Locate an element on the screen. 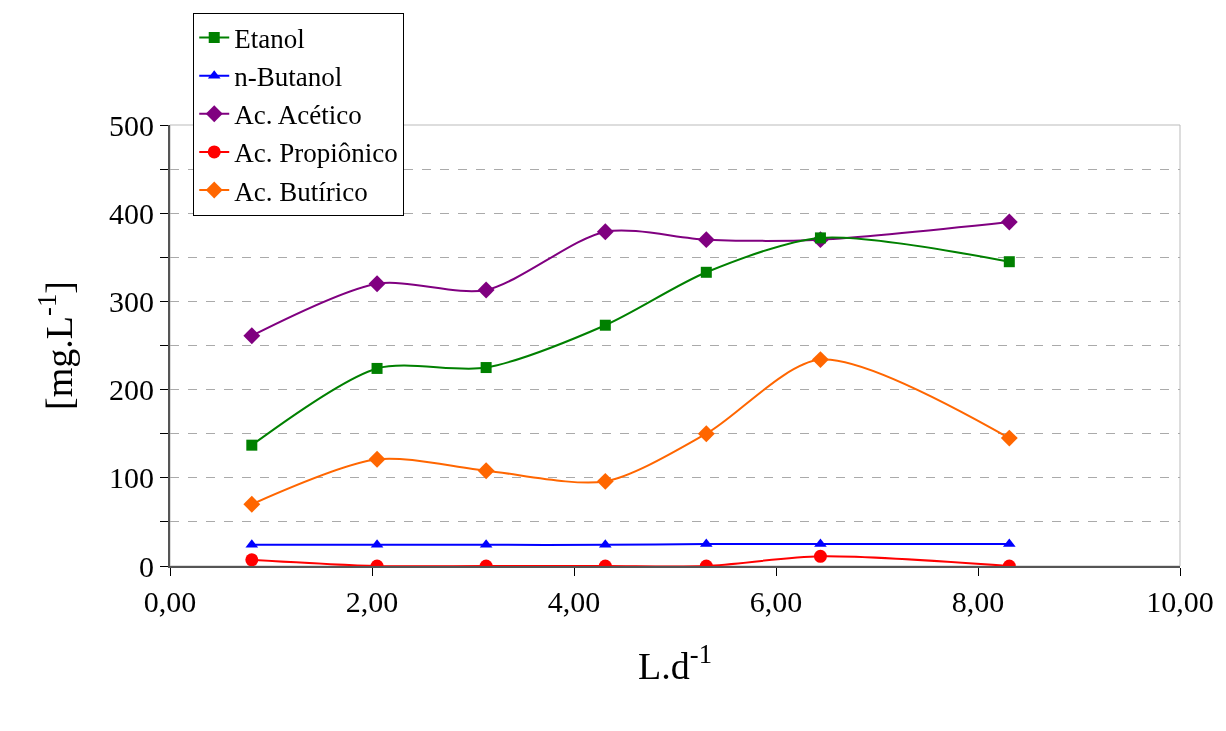 This screenshot has height=731, width=1226. legend-label: Ac. Acético is located at coordinates (298, 115).